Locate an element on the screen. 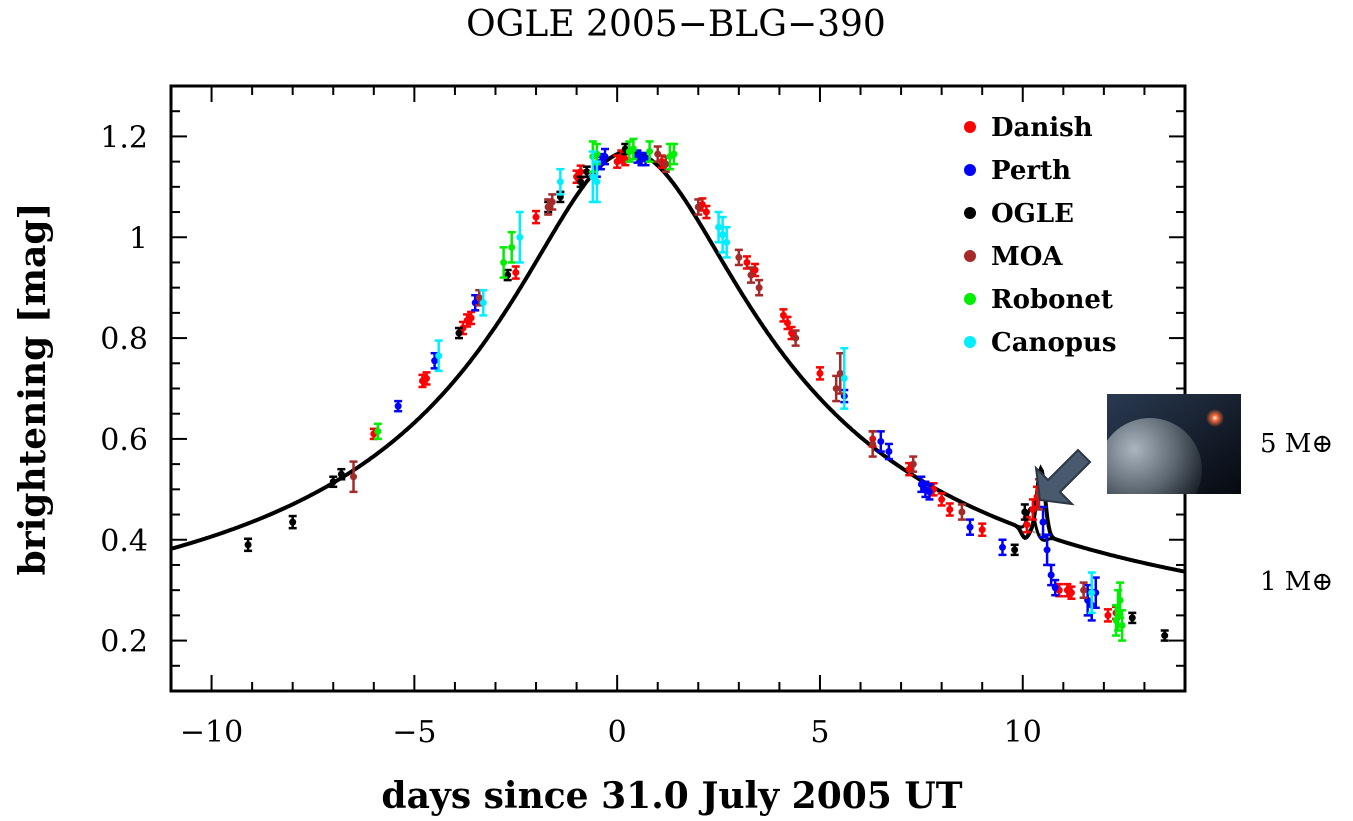 The height and width of the screenshot is (821, 1353). mass-label-5: 5 M⊕ is located at coordinates (1296, 444).